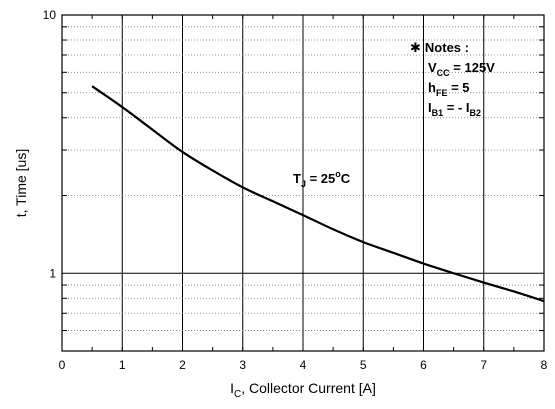  Describe the element at coordinates (303, 365) in the screenshot. I see `x-tick-label: 4` at that location.